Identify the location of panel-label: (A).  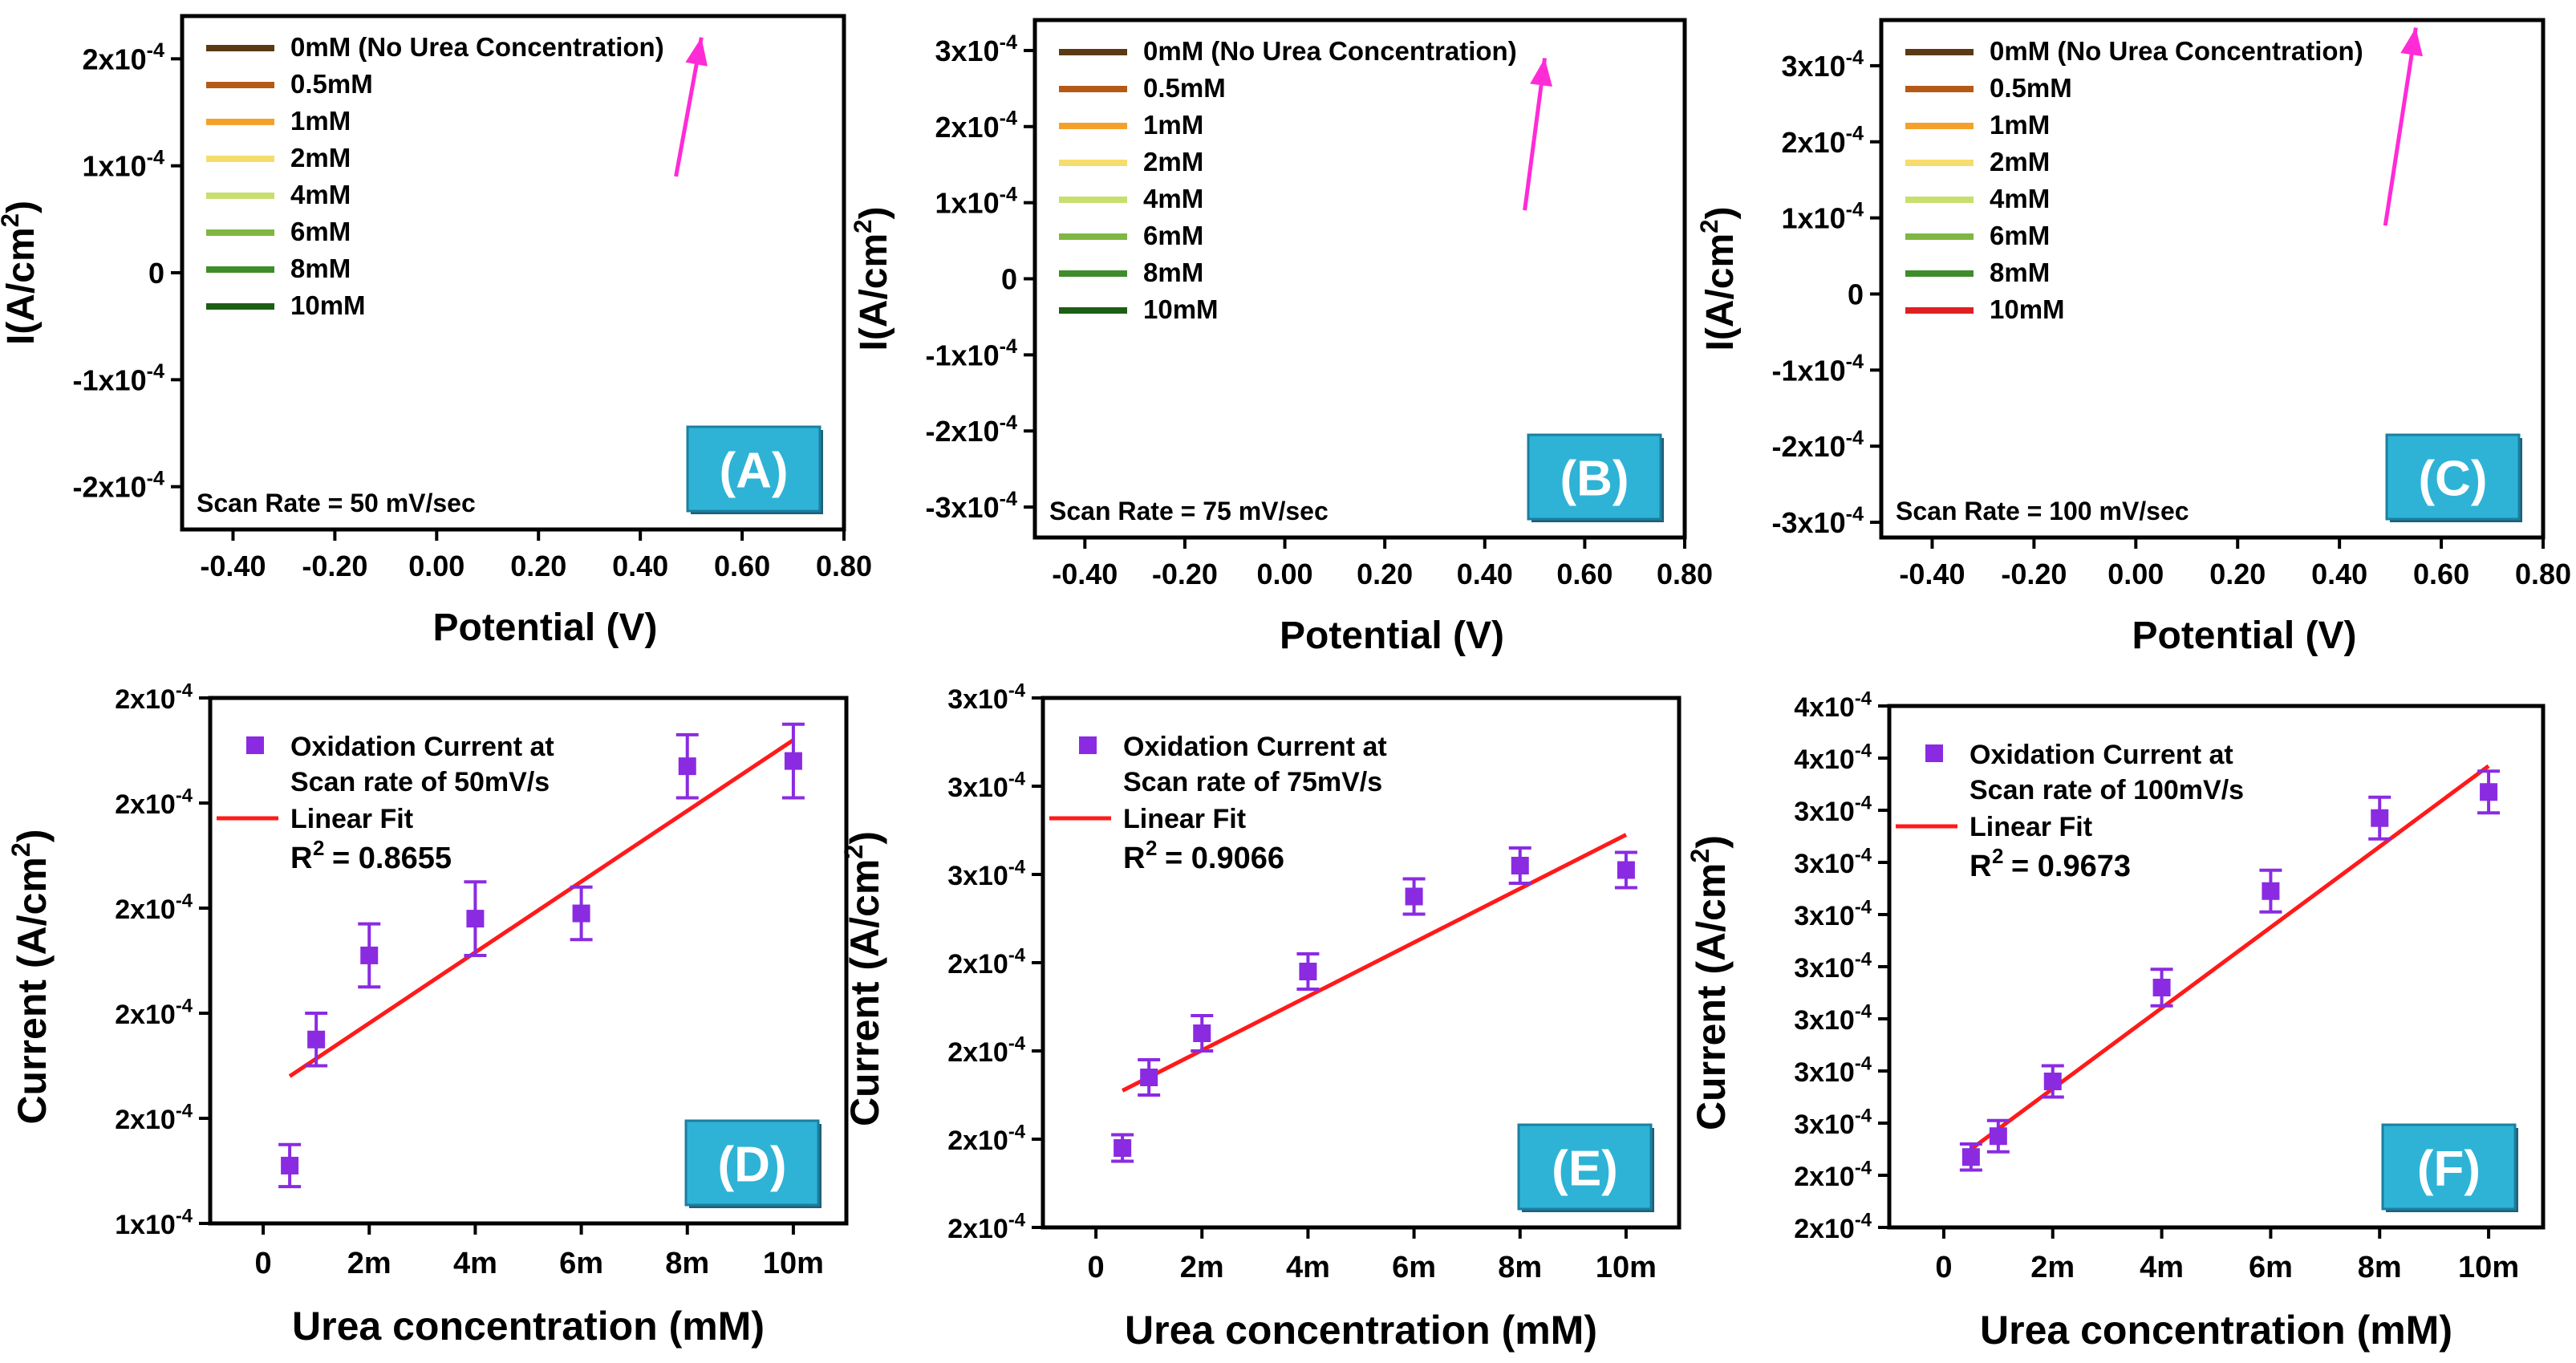
(753, 471).